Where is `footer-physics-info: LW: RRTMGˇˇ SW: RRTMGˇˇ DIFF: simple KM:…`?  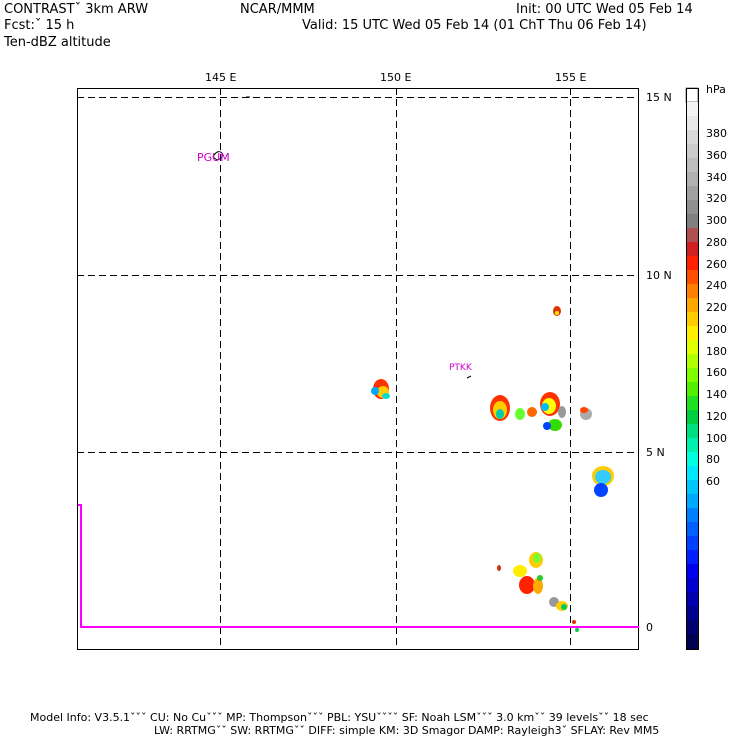
footer-physics-info: LW: RRTMGˇˇ SW: RRTMGˇˇ DIFF: simple KM:… is located at coordinates (407, 730).